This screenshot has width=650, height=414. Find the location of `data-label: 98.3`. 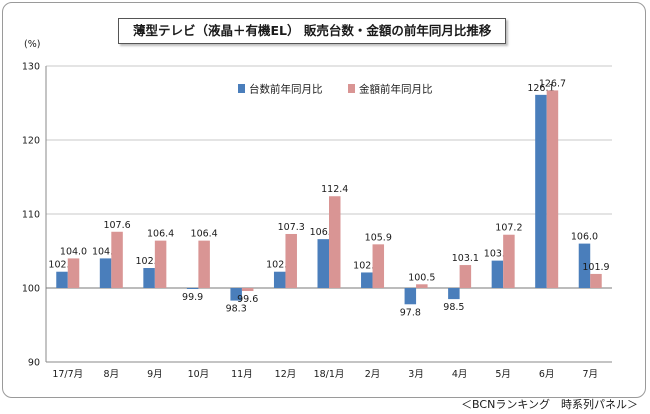

data-label: 98.3 is located at coordinates (236, 309).